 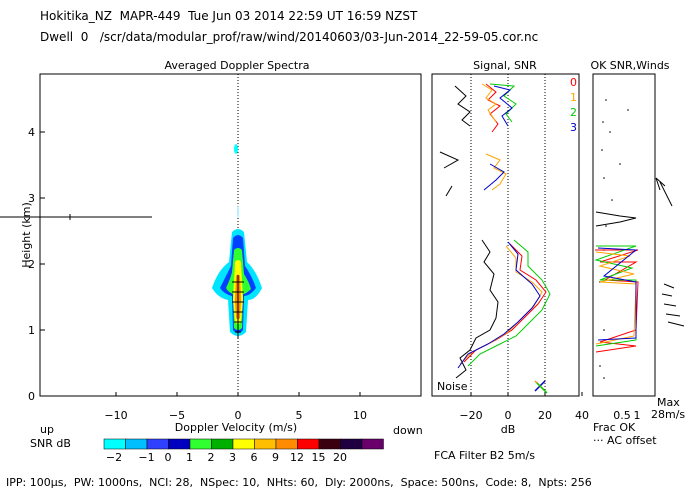 What do you see at coordinates (449, 191) in the screenshot?
I see `signal-trace-low` at bounding box center [449, 191].